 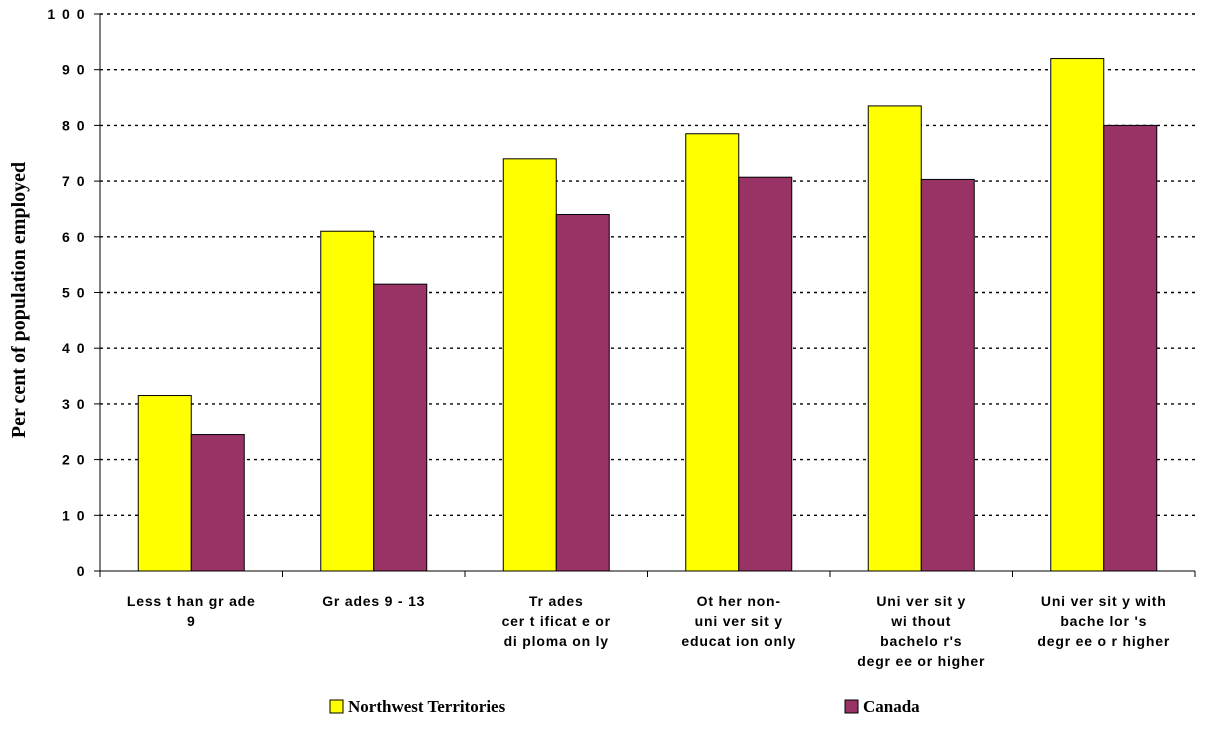 What do you see at coordinates (74, 460) in the screenshot?
I see `y-tick-label: 2 0` at bounding box center [74, 460].